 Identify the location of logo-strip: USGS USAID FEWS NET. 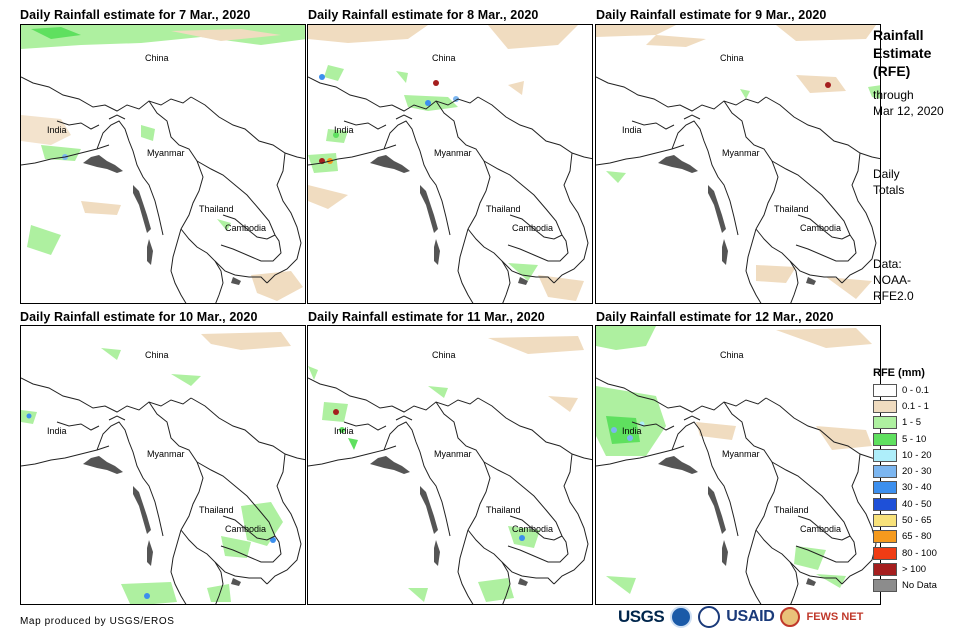
(740, 617).